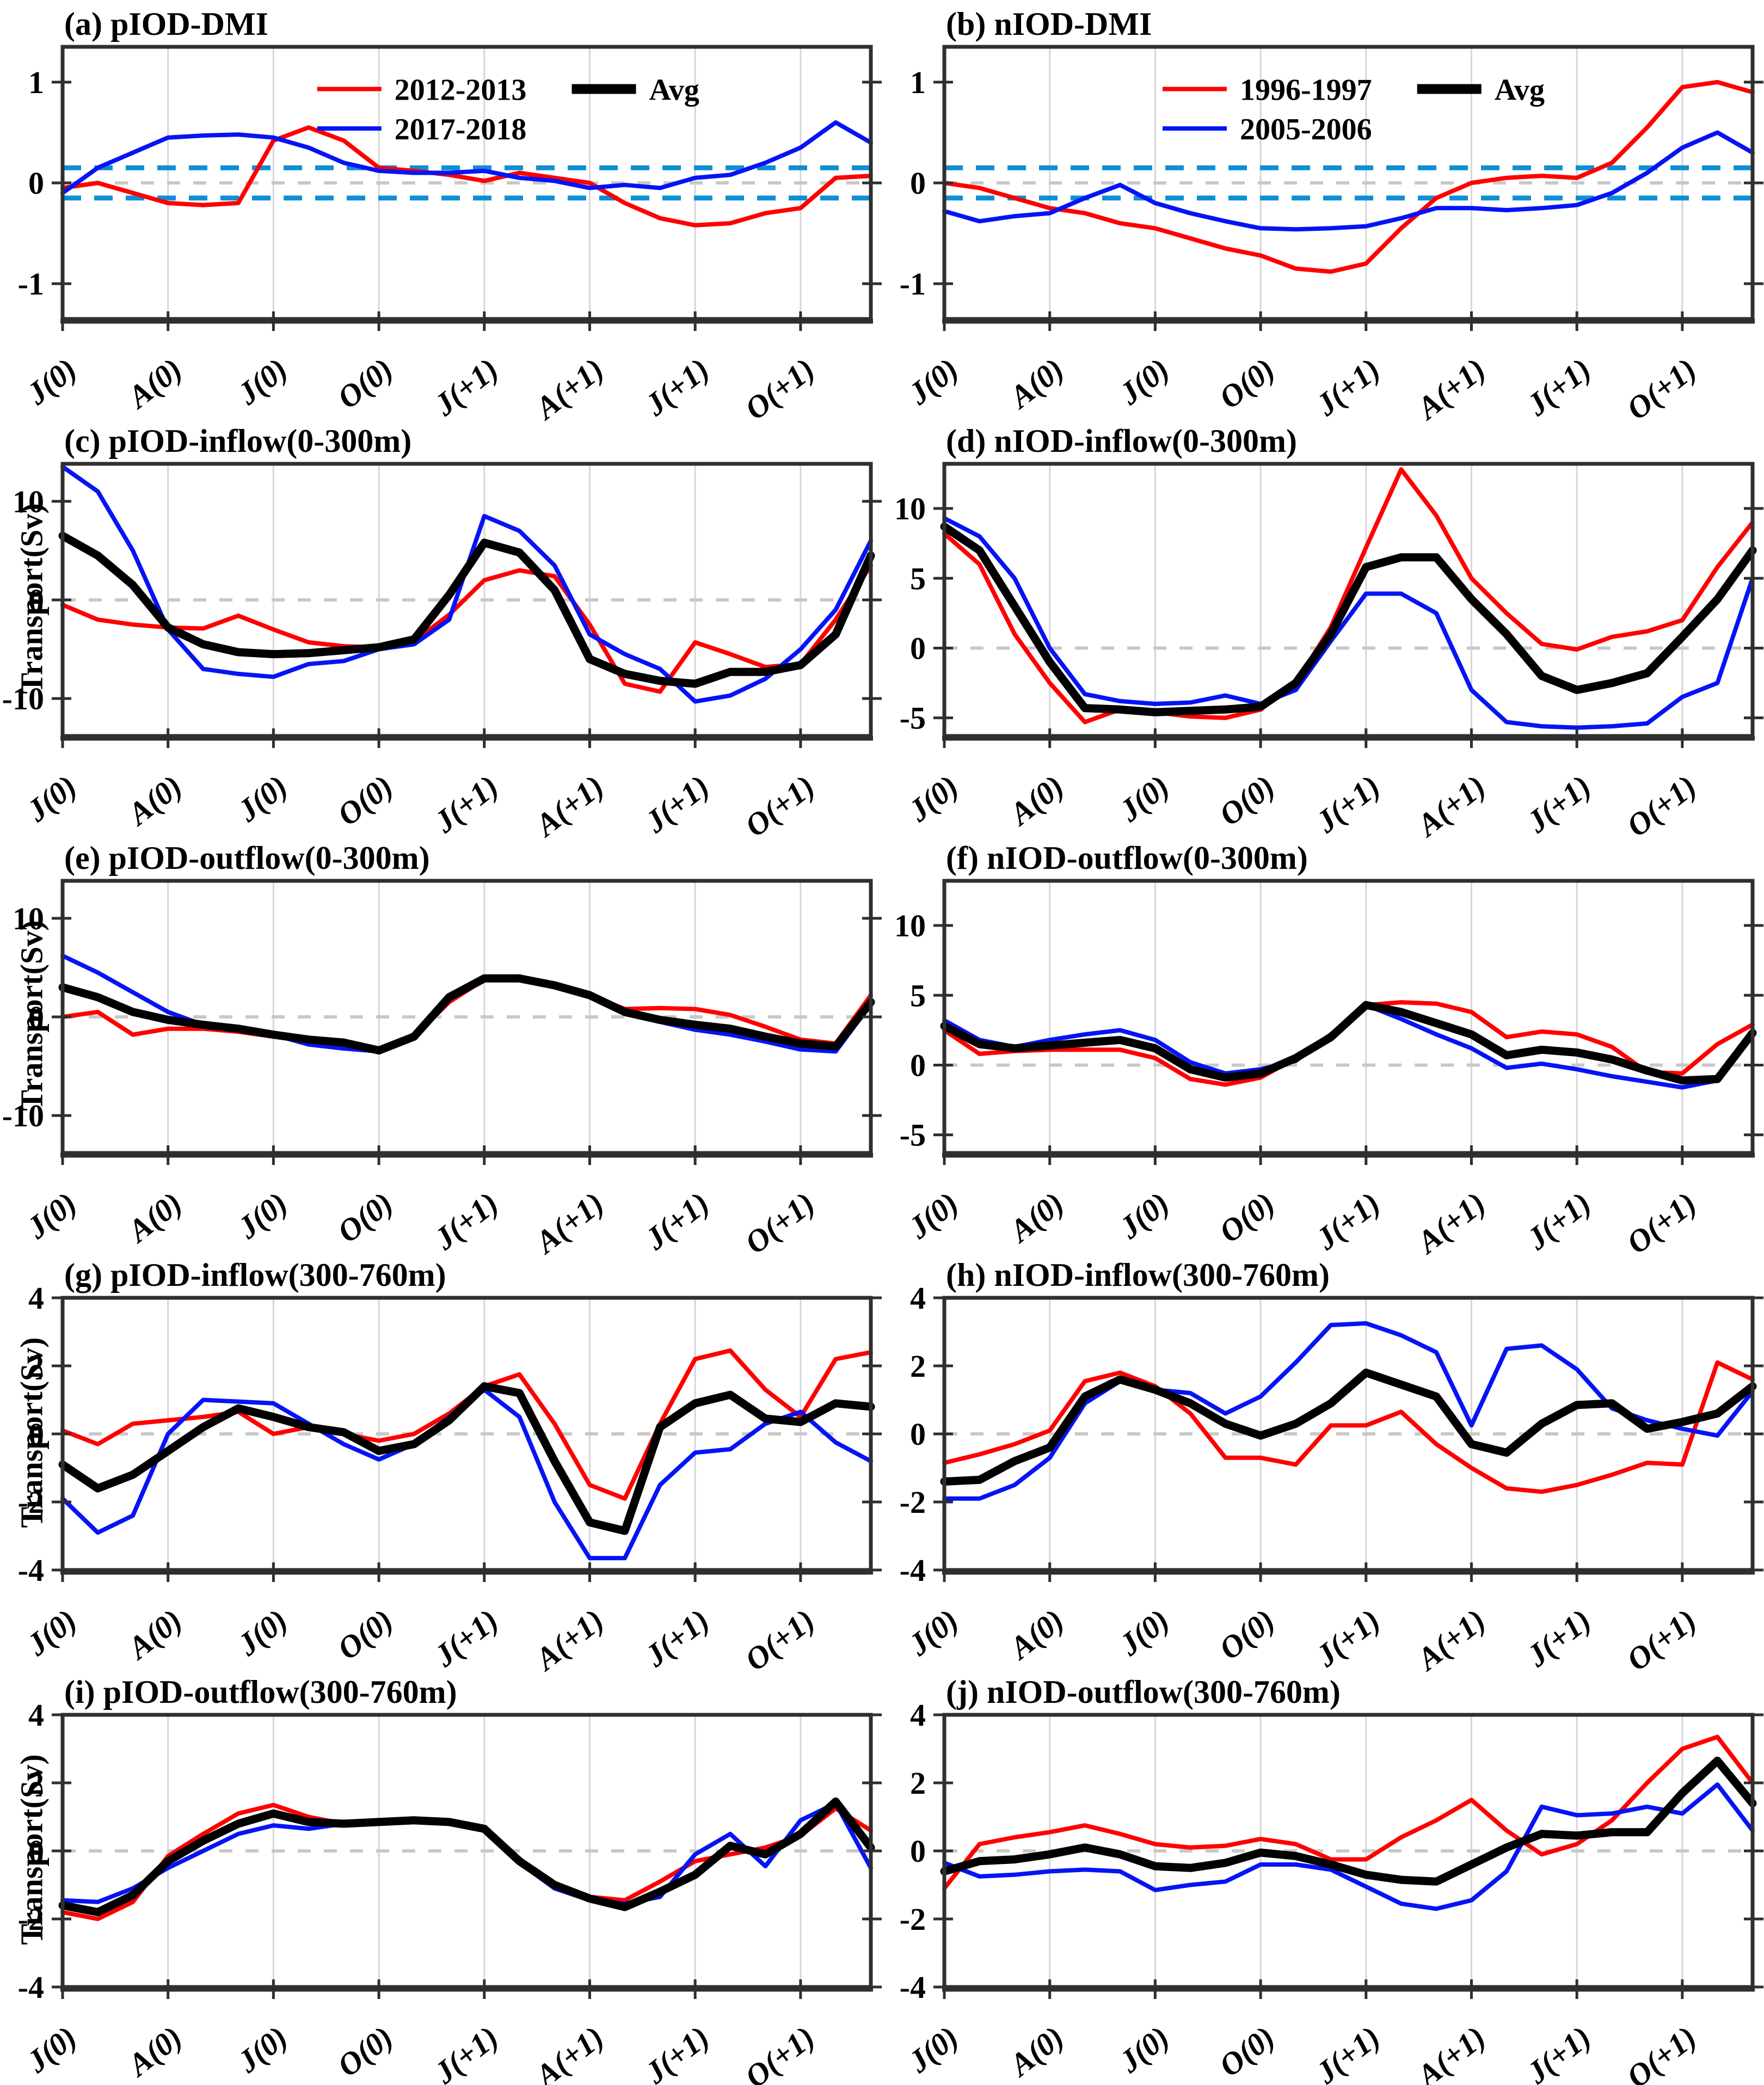  I want to click on y-tick-label: -1, so click(913, 284).